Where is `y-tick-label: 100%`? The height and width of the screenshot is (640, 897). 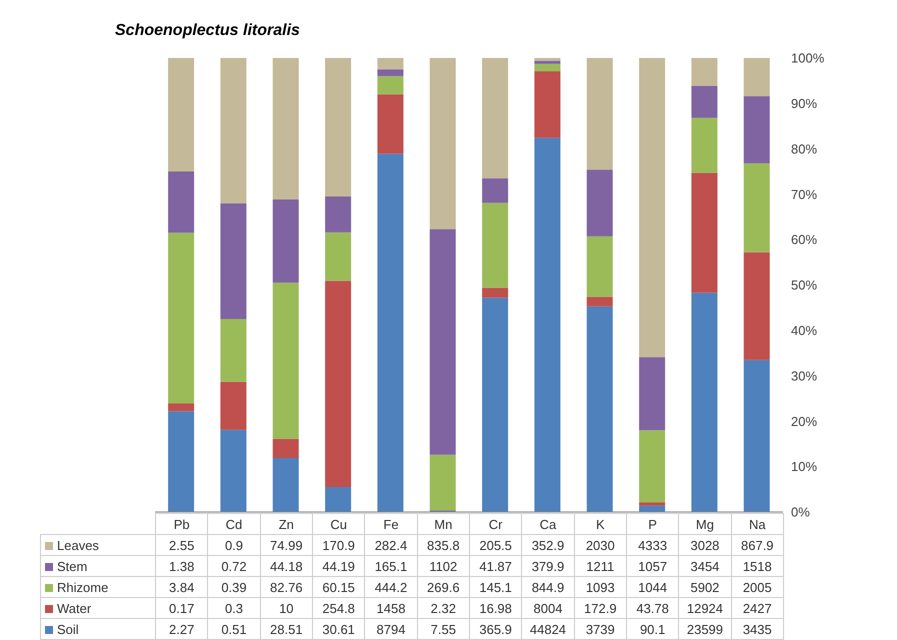
y-tick-label: 100% is located at coordinates (808, 58).